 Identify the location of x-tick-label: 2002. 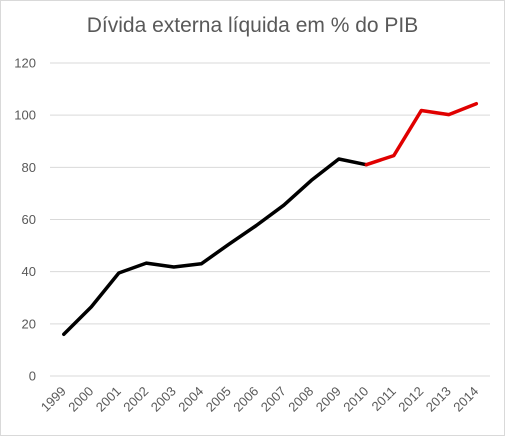
(135, 399).